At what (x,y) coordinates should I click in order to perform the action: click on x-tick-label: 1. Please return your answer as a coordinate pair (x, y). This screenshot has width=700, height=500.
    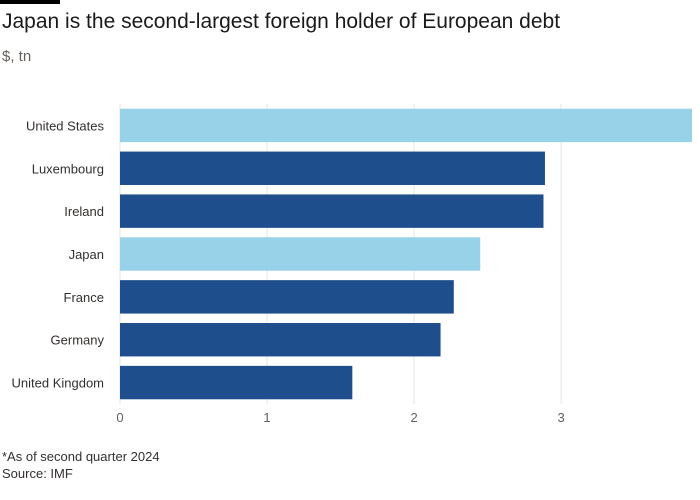
    Looking at the image, I should click on (266, 417).